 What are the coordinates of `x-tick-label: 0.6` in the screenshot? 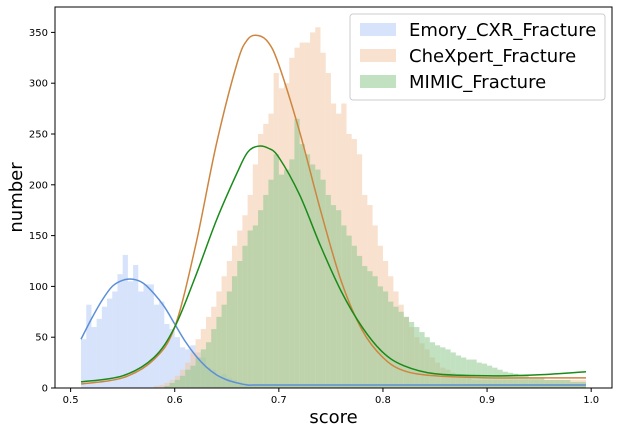 It's located at (175, 400).